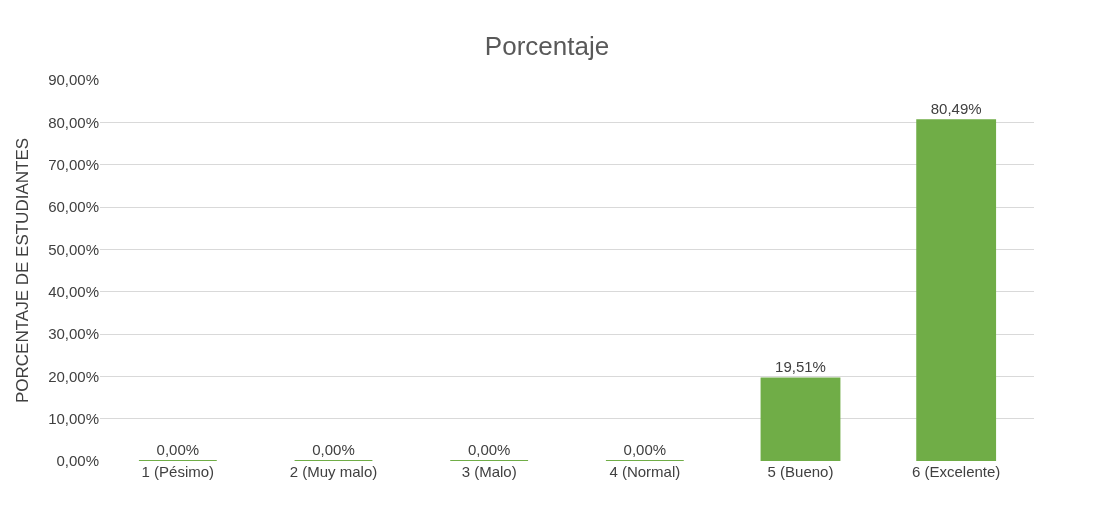 This screenshot has height=521, width=1094. Describe the element at coordinates (489, 471) in the screenshot. I see `x-tick-label: 3 (Malo)` at that location.